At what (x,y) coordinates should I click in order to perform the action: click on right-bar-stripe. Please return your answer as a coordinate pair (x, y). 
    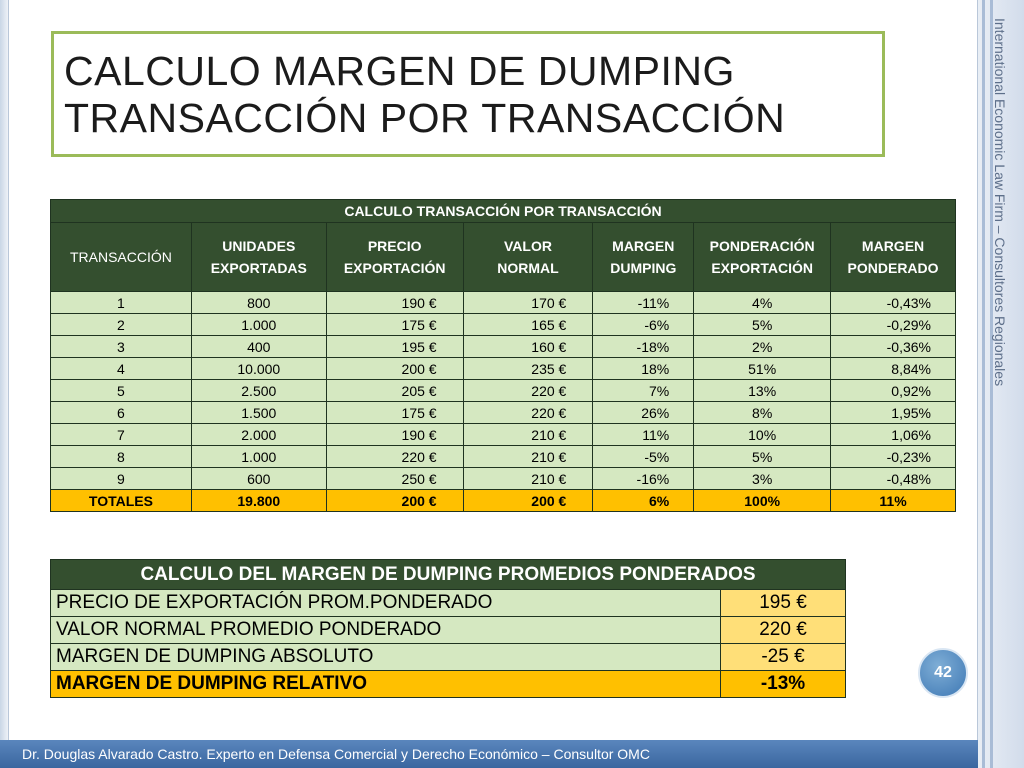
    Looking at the image, I should click on (983, 384).